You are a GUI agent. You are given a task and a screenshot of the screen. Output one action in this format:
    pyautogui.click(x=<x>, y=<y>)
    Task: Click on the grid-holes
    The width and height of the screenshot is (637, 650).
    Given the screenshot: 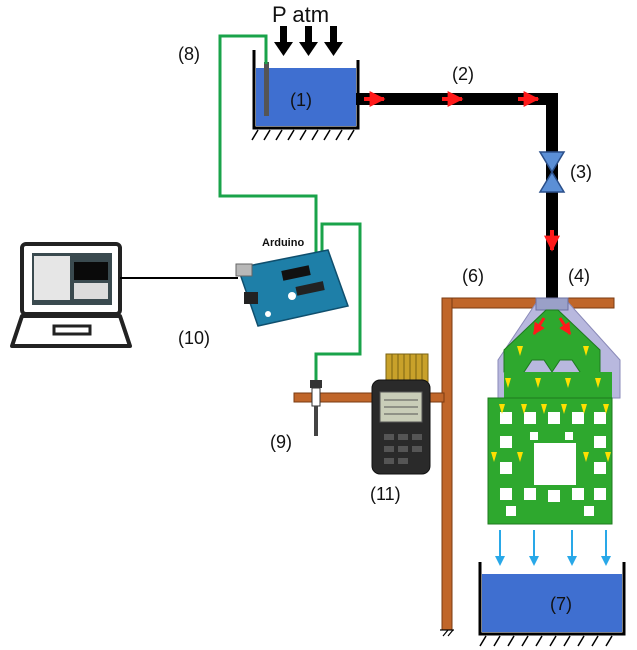 What is the action you would take?
    pyautogui.click(x=553, y=464)
    